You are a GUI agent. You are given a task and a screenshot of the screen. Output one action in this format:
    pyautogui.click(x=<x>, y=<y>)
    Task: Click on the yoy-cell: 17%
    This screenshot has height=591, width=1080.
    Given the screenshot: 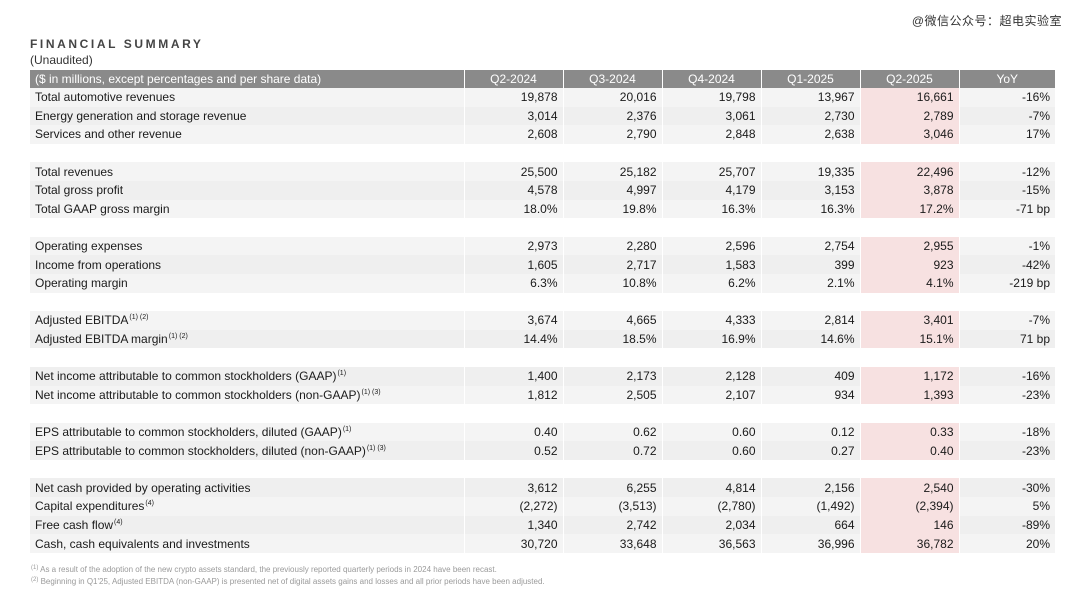 What is the action you would take?
    pyautogui.click(x=1007, y=134)
    